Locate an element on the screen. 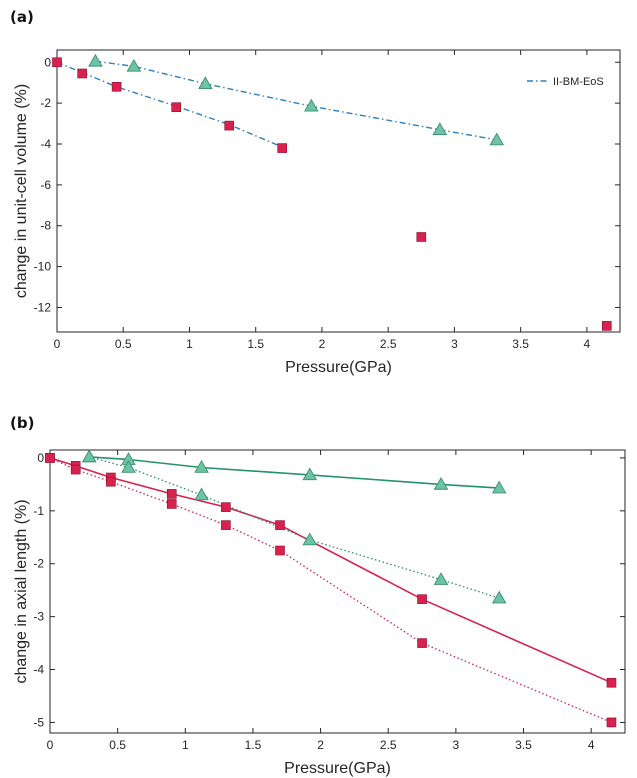  y-tick-label: -10 is located at coordinates (43, 267).